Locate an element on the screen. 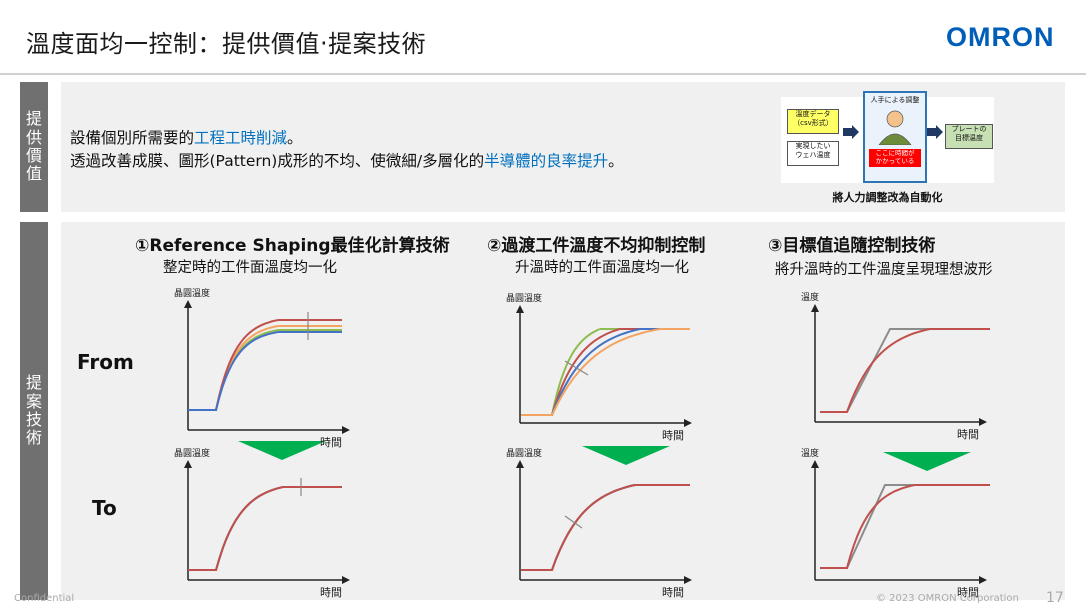 The image size is (1086, 613). flow-box-plate-target: プレートの 目標温度 is located at coordinates (969, 136).